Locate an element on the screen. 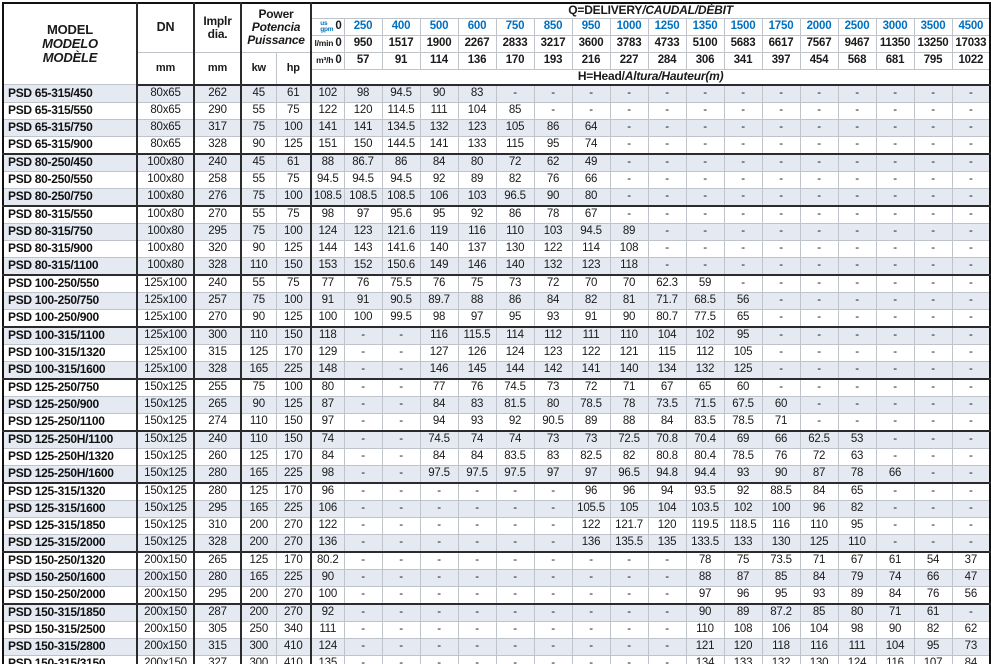 The width and height of the screenshot is (991, 664). head-value-cell: 121.7 is located at coordinates (629, 525).